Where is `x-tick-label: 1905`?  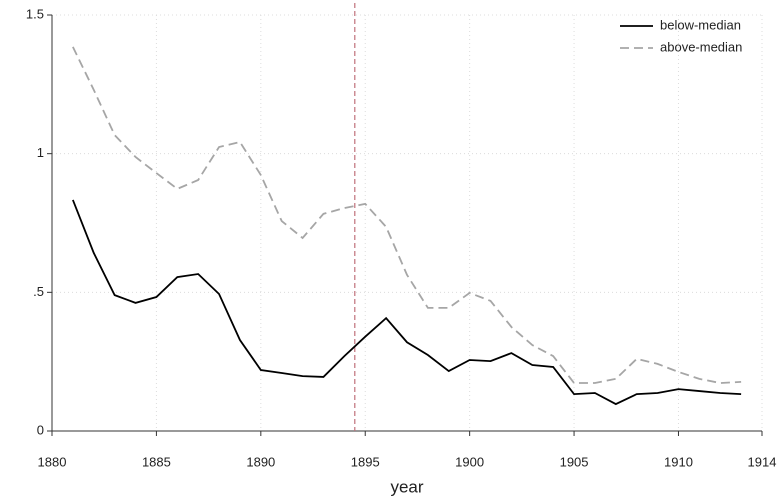 x-tick-label: 1905 is located at coordinates (574, 461).